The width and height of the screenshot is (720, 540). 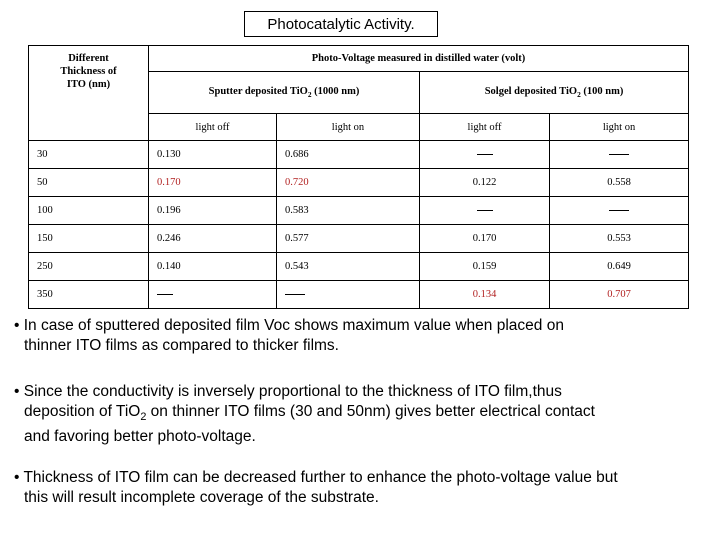 What do you see at coordinates (88, 154) in the screenshot?
I see `thickness-cell: 30` at bounding box center [88, 154].